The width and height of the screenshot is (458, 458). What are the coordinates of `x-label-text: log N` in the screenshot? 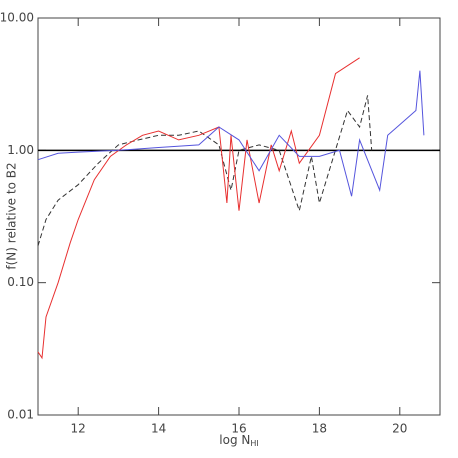 It's located at (234, 440).